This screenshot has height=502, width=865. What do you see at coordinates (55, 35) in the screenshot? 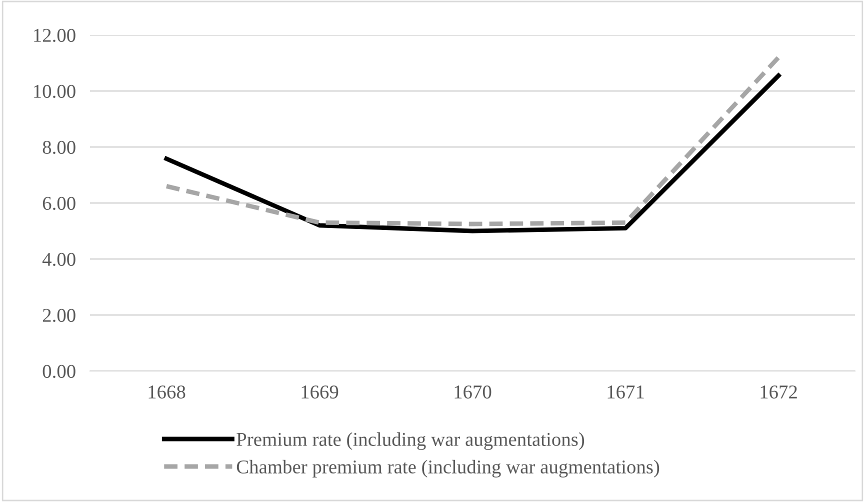
I see `y-tick-label: 12.00` at bounding box center [55, 35].